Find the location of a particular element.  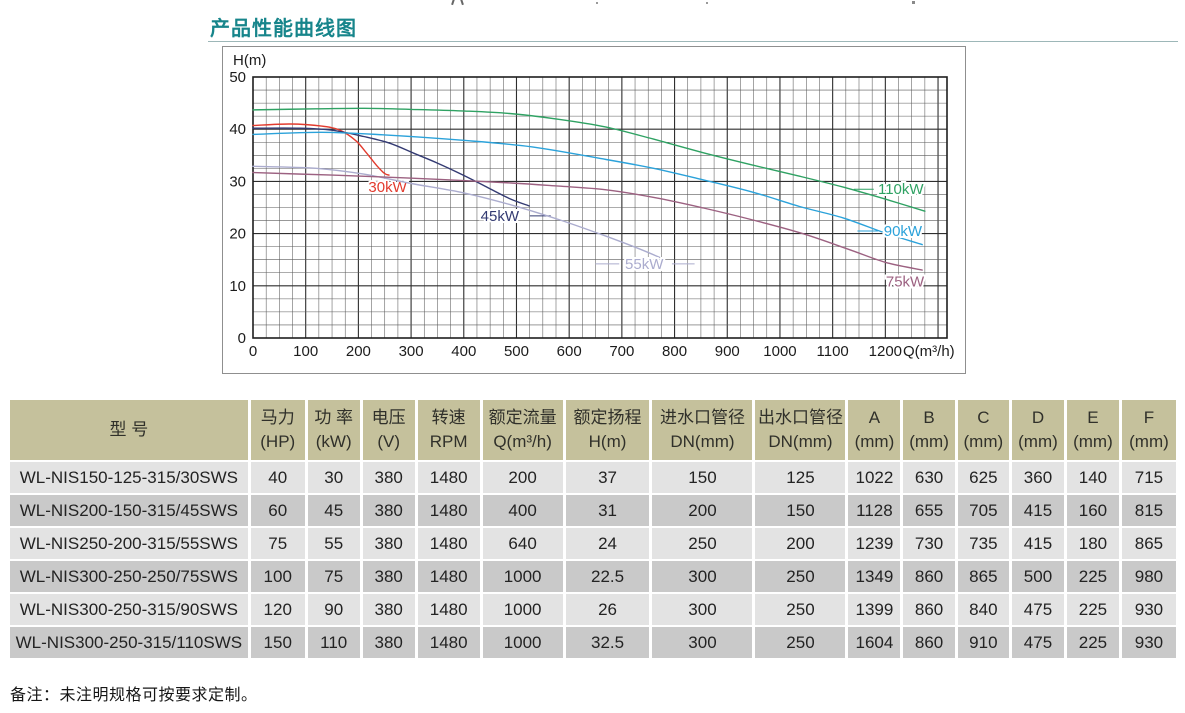

table-cell: 360 is located at coordinates (1037, 477).